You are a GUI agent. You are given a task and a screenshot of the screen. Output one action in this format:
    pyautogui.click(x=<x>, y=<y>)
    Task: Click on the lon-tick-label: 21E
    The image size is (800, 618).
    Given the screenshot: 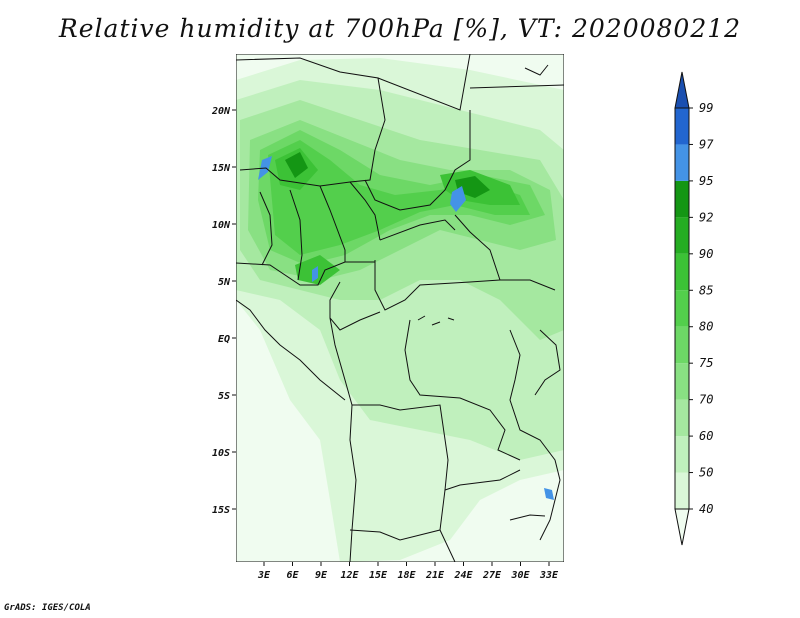 What is the action you would take?
    pyautogui.click(x=435, y=575)
    